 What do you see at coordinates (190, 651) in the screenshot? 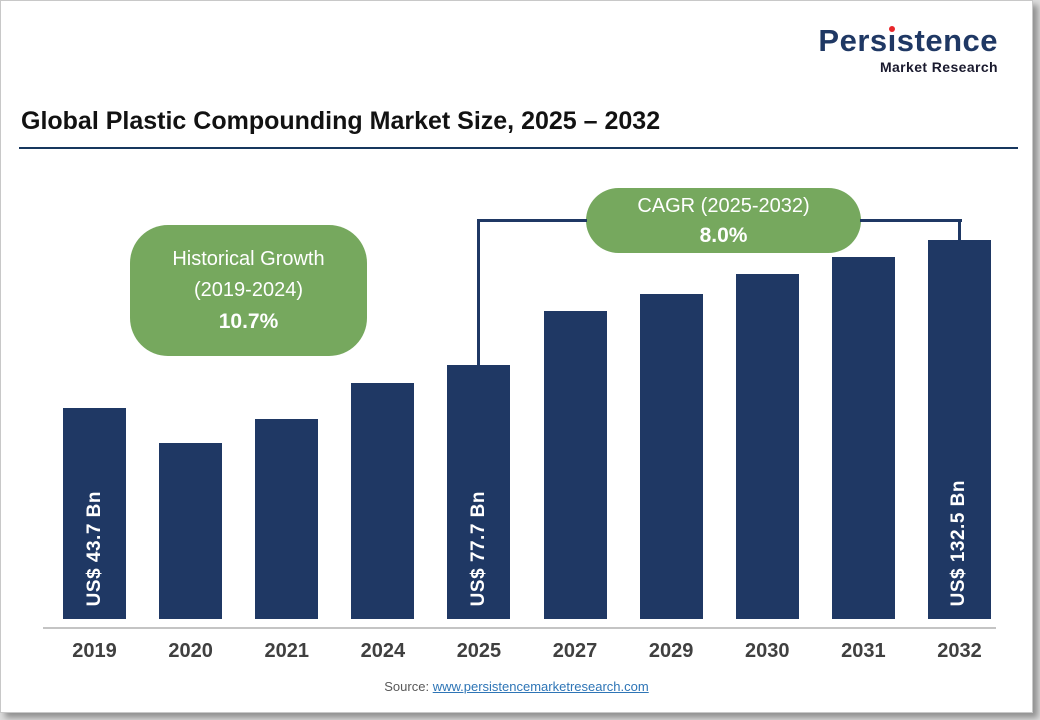
I see `x-axis-label-2020: 2020` at bounding box center [190, 651].